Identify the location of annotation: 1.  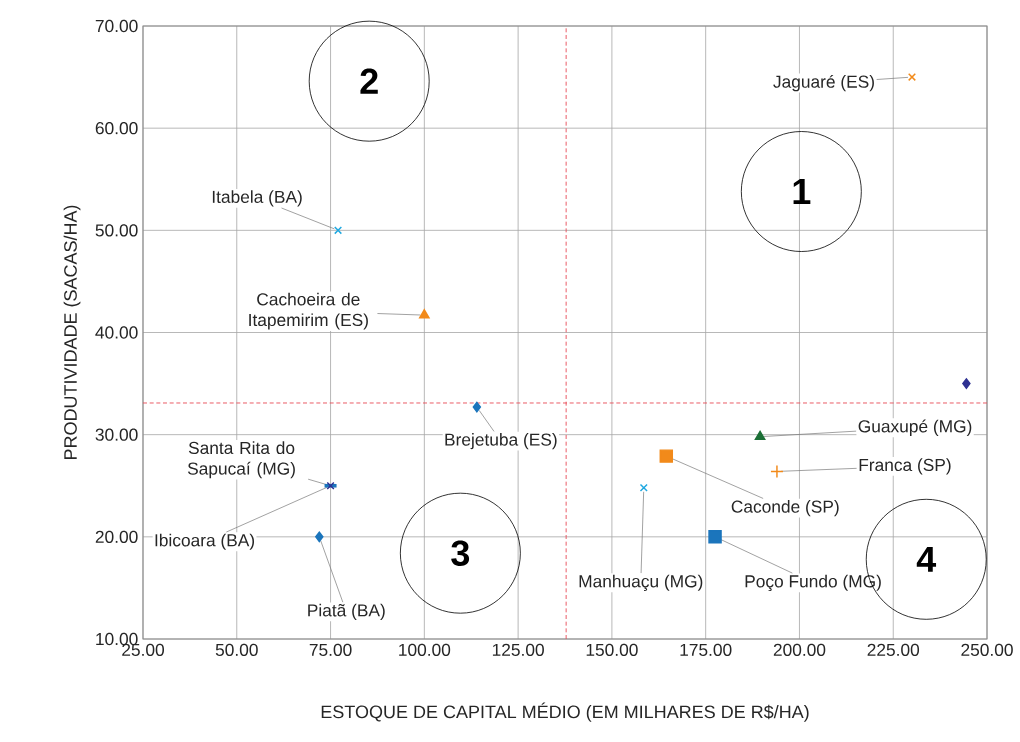
(802, 191).